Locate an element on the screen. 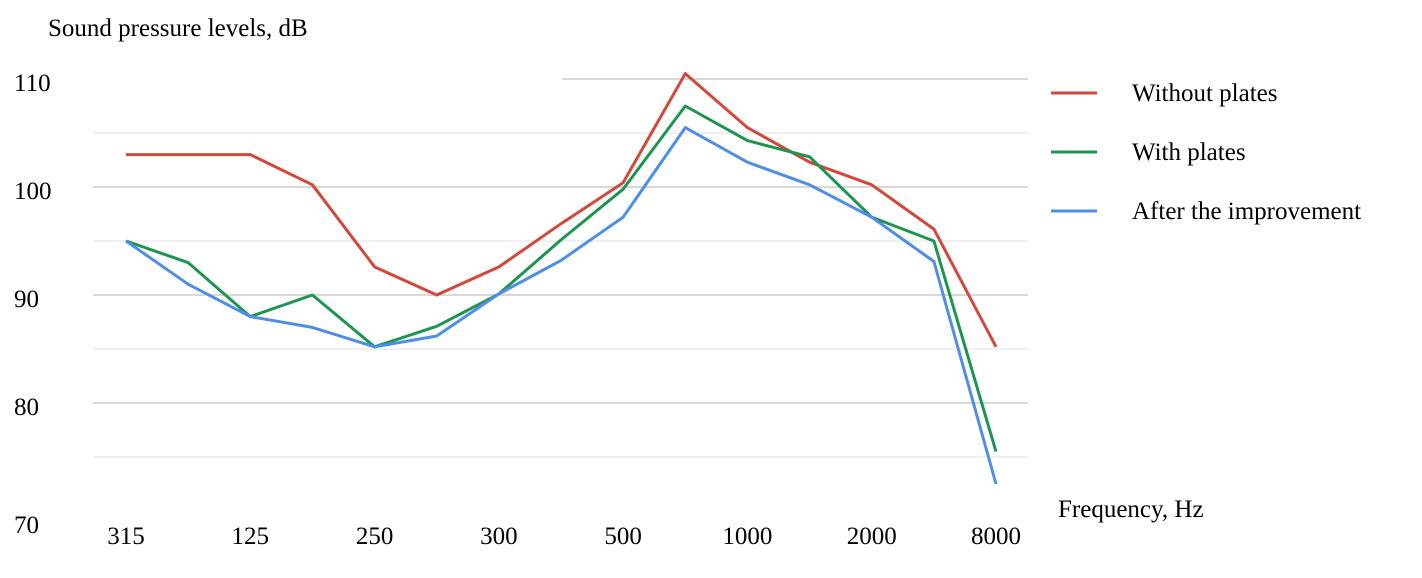 The height and width of the screenshot is (578, 1422). legend-label: After the improvement is located at coordinates (1246, 211).